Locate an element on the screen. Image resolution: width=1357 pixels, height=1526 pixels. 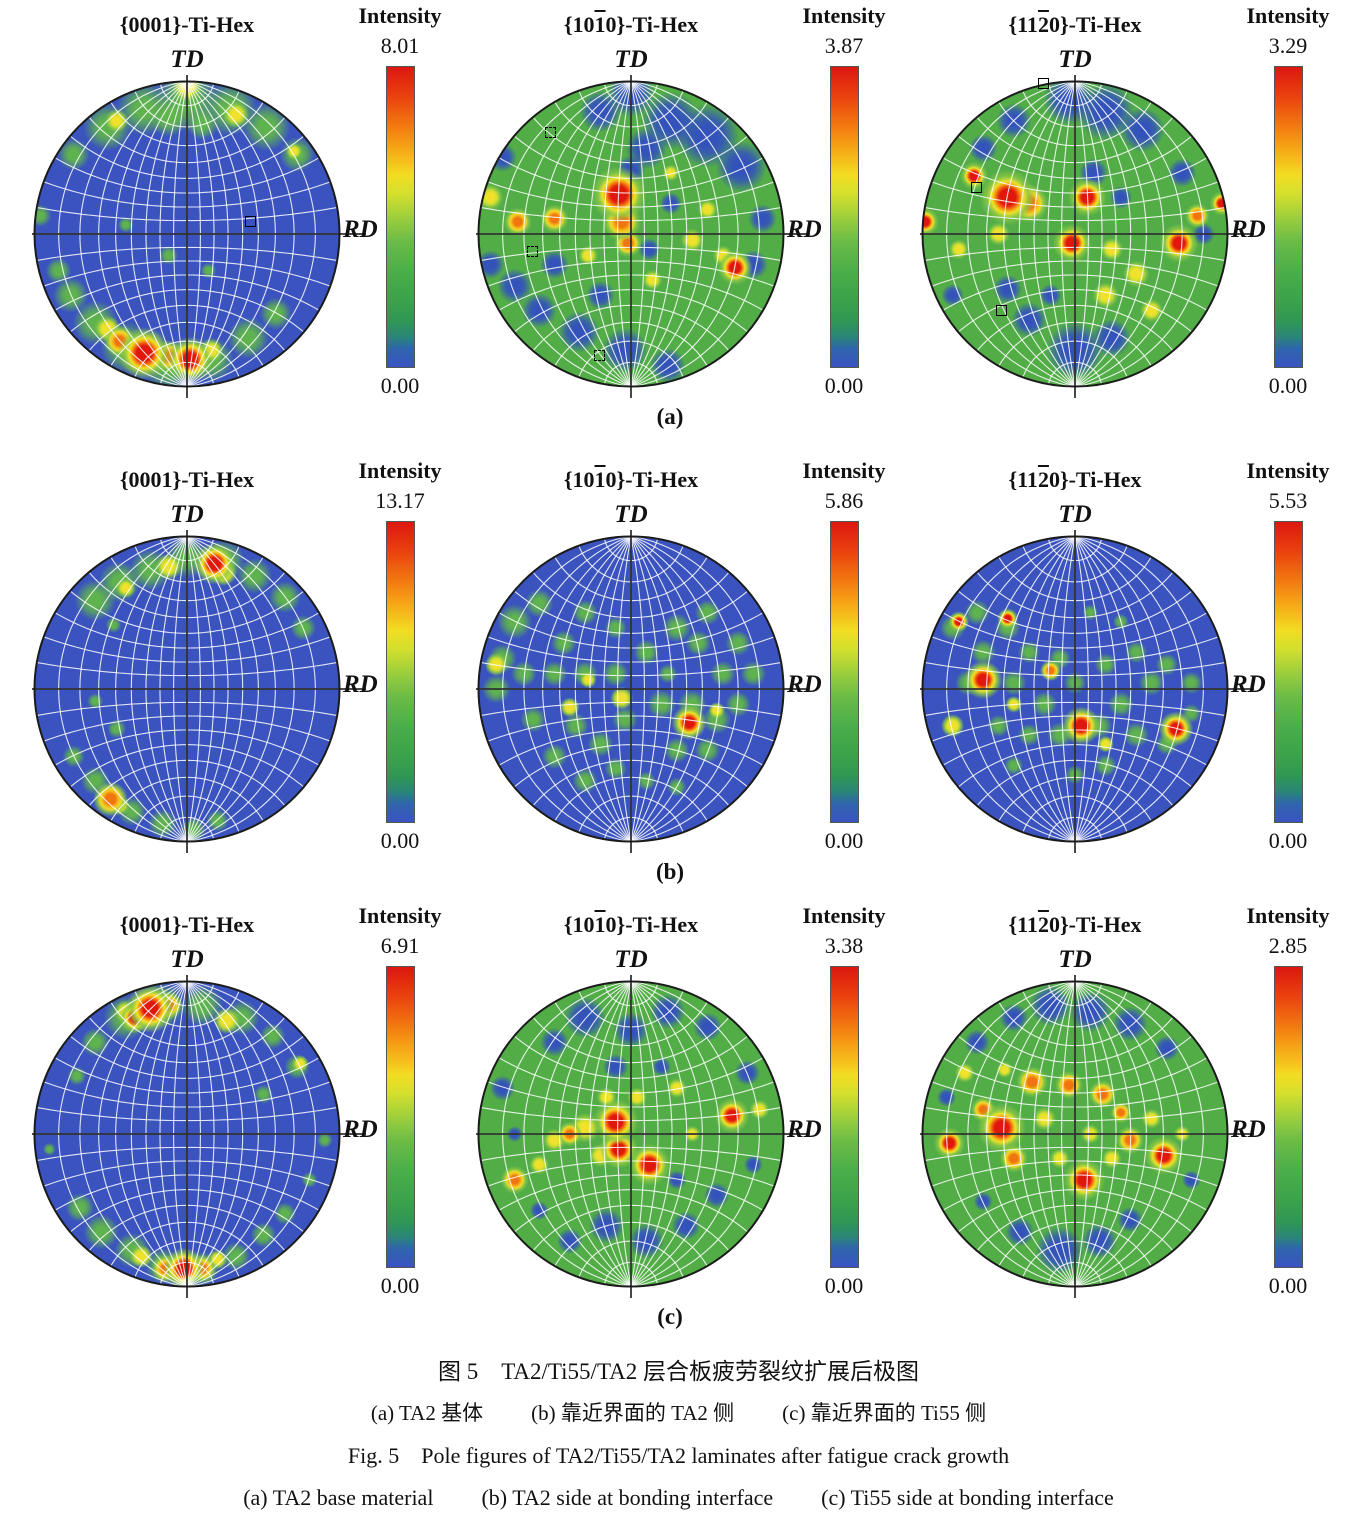
pole-figure-panel: {0001}-Ti-Hex TD RD Intensity 13.17 0.00 is located at coordinates (226, 681).